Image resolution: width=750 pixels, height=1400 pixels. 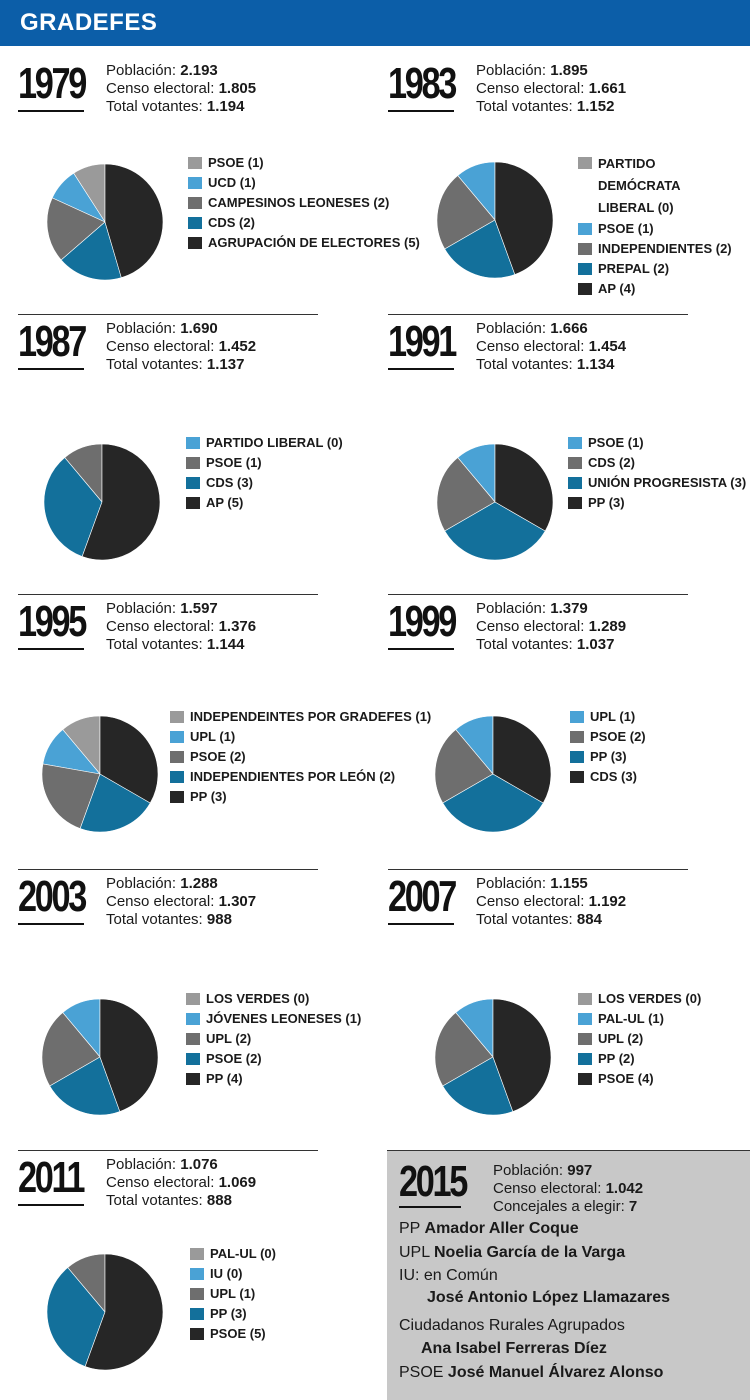 I want to click on legend-item: PREPAL (2), so click(x=658, y=269).